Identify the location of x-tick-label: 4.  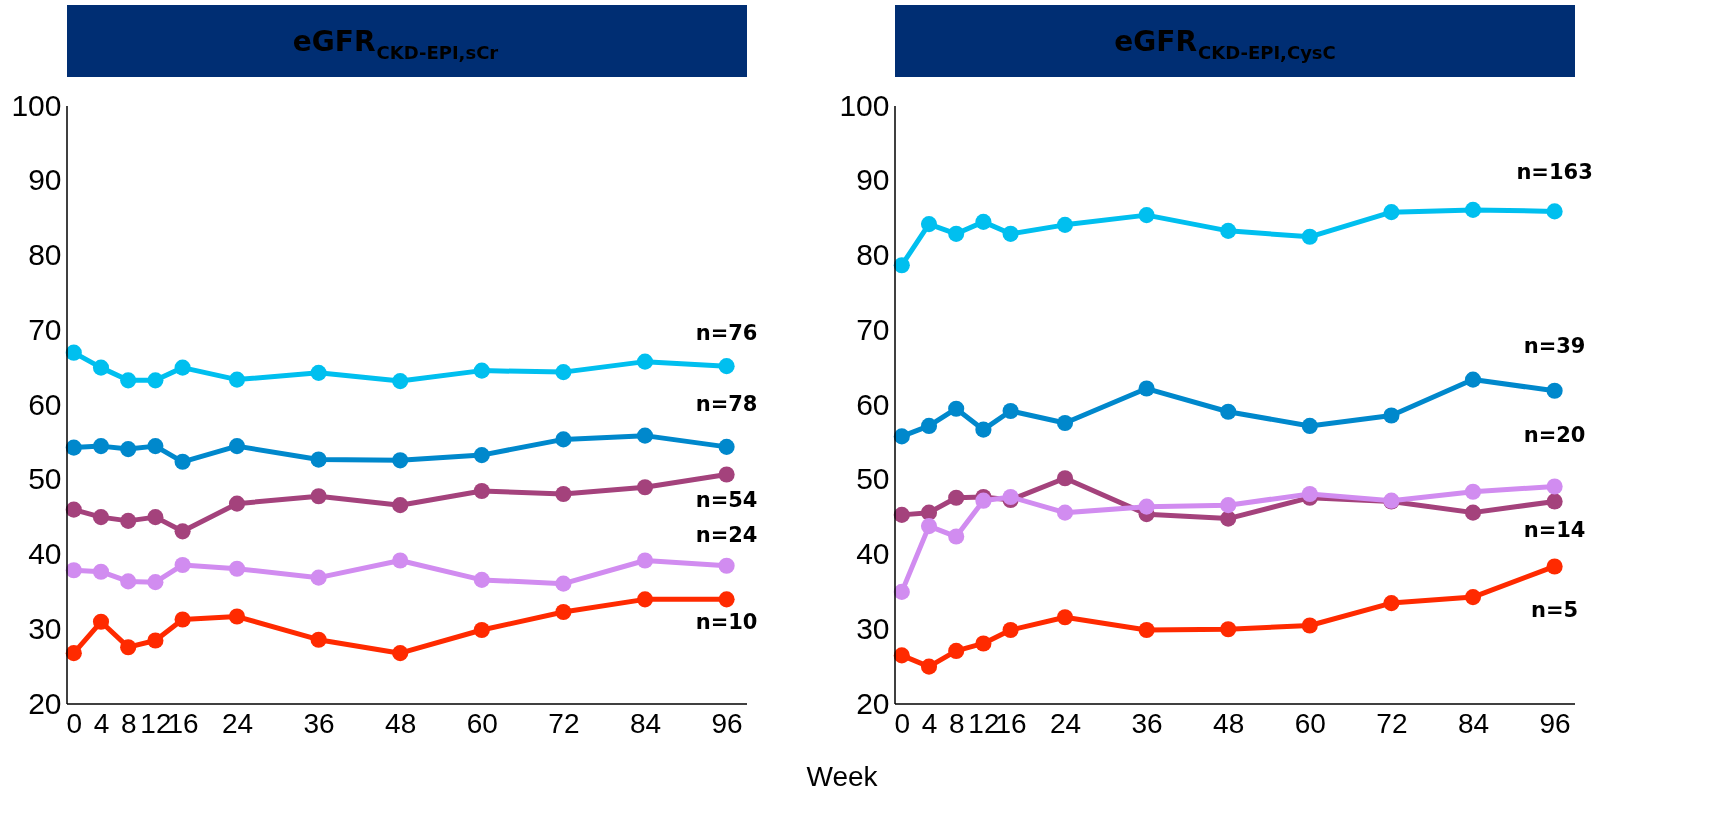
(929, 723).